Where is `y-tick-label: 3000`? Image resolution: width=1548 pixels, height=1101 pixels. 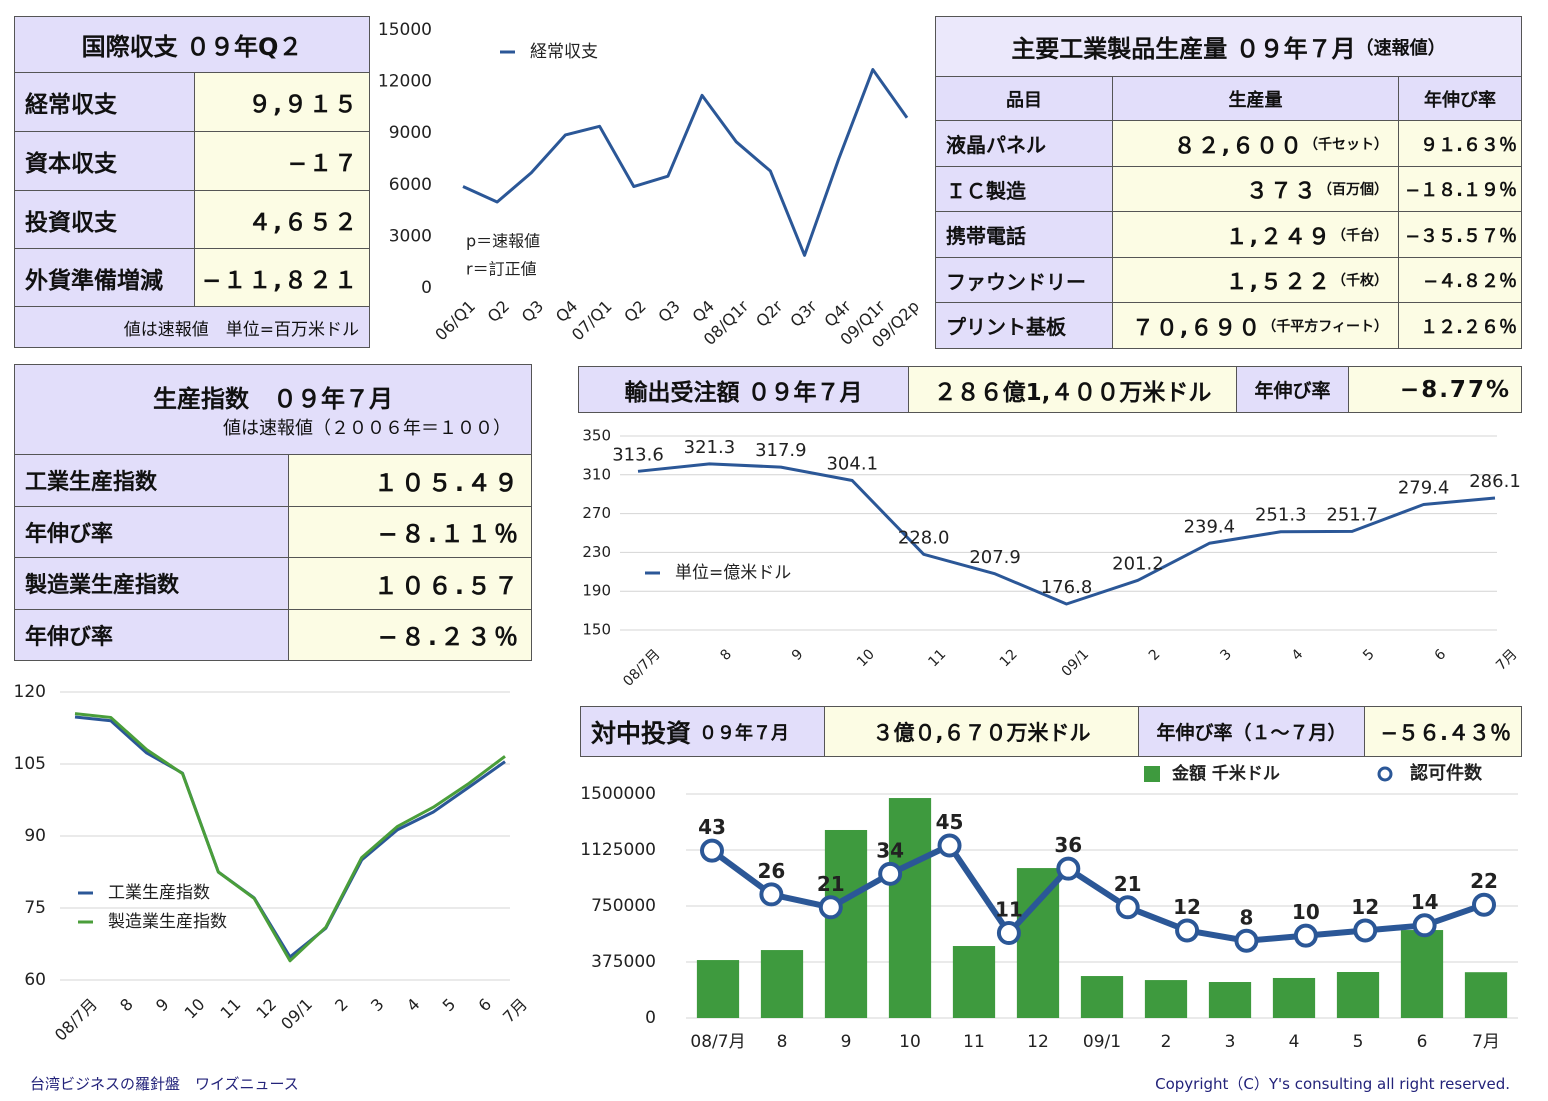 y-tick-label: 3000 is located at coordinates (410, 236).